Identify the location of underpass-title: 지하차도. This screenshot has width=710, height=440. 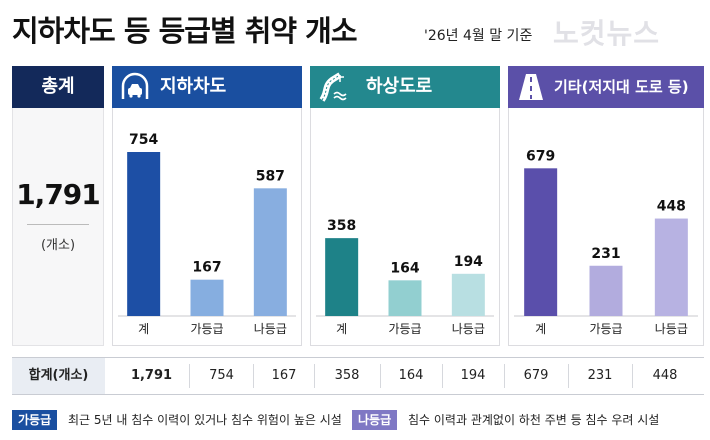
(193, 86).